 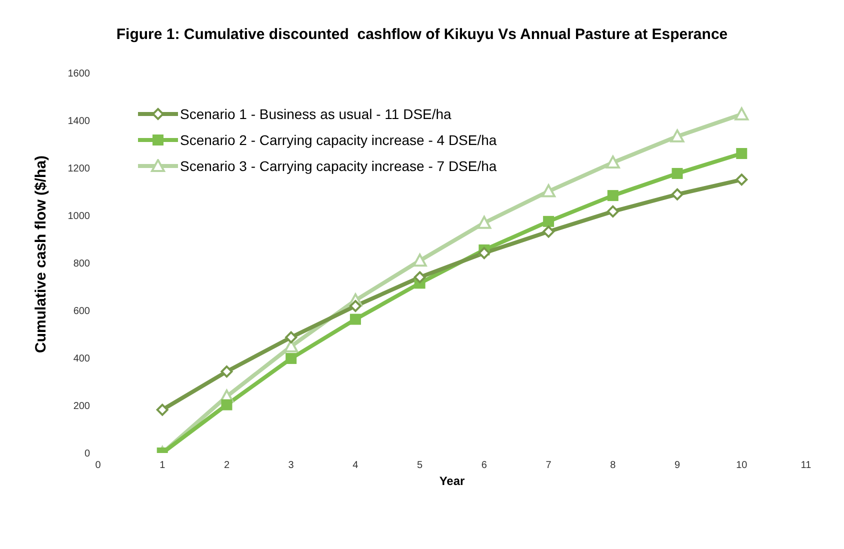 I want to click on legend-label: Scenario 2 - Carrying capacity increase - 4 DSE/ha, so click(x=338, y=140).